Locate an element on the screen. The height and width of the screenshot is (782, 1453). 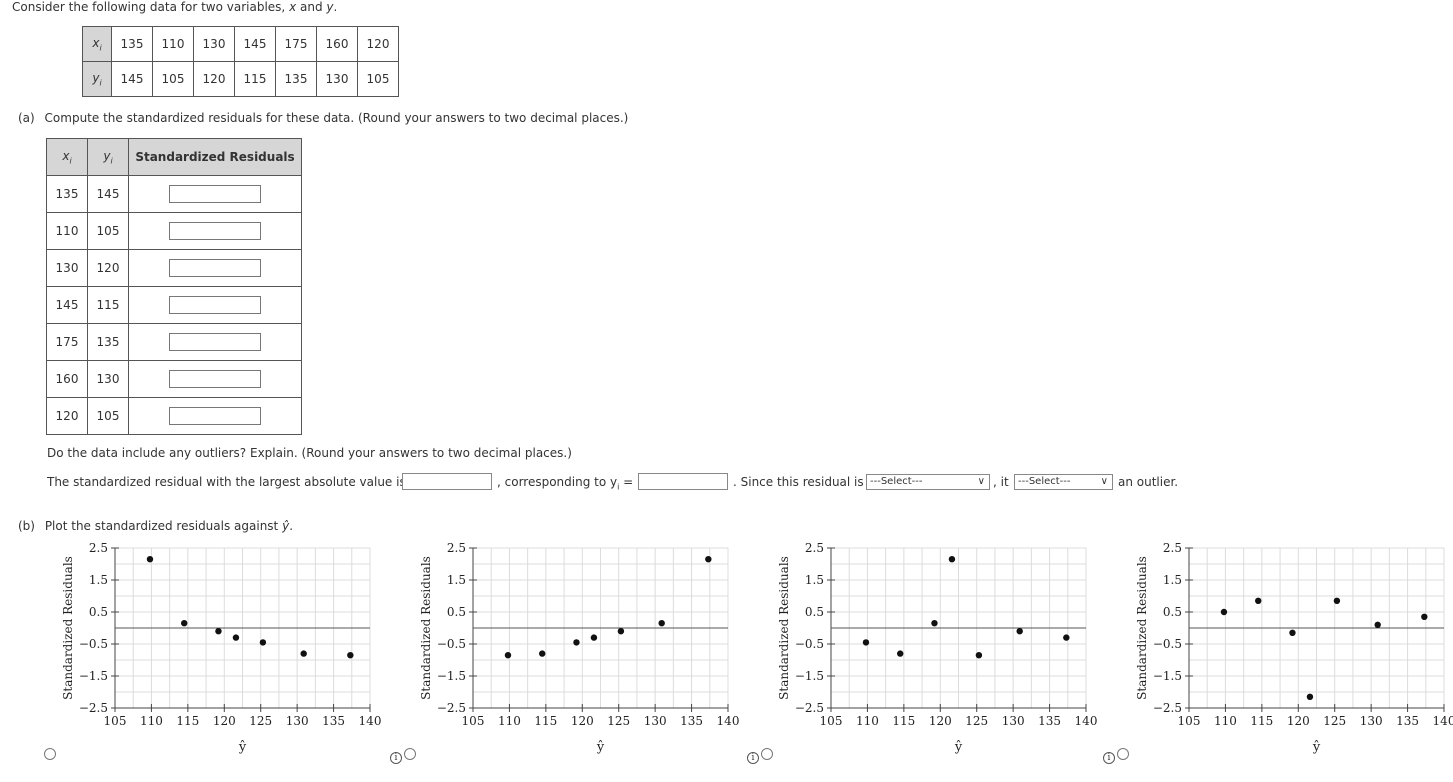
row-y: 115 is located at coordinates (108, 305).